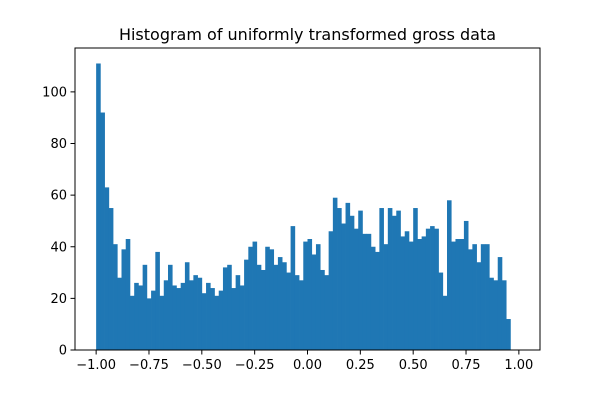 This screenshot has width=600, height=405. What do you see at coordinates (58, 247) in the screenshot?
I see `y-tick-label: 40` at bounding box center [58, 247].